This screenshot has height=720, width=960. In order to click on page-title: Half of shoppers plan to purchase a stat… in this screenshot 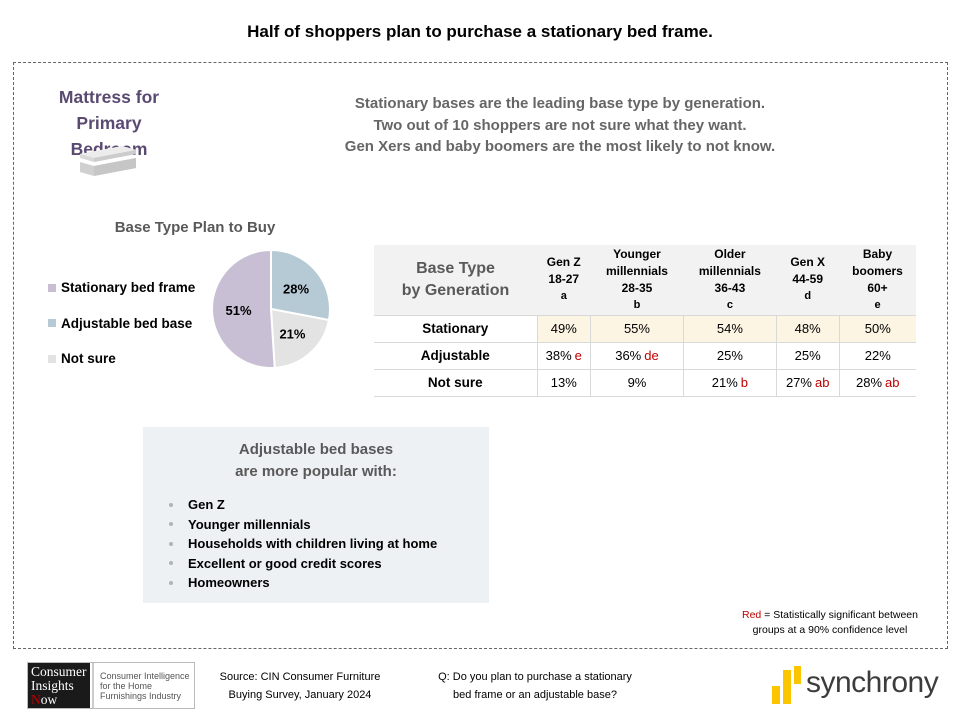, I will do `click(480, 31)`.